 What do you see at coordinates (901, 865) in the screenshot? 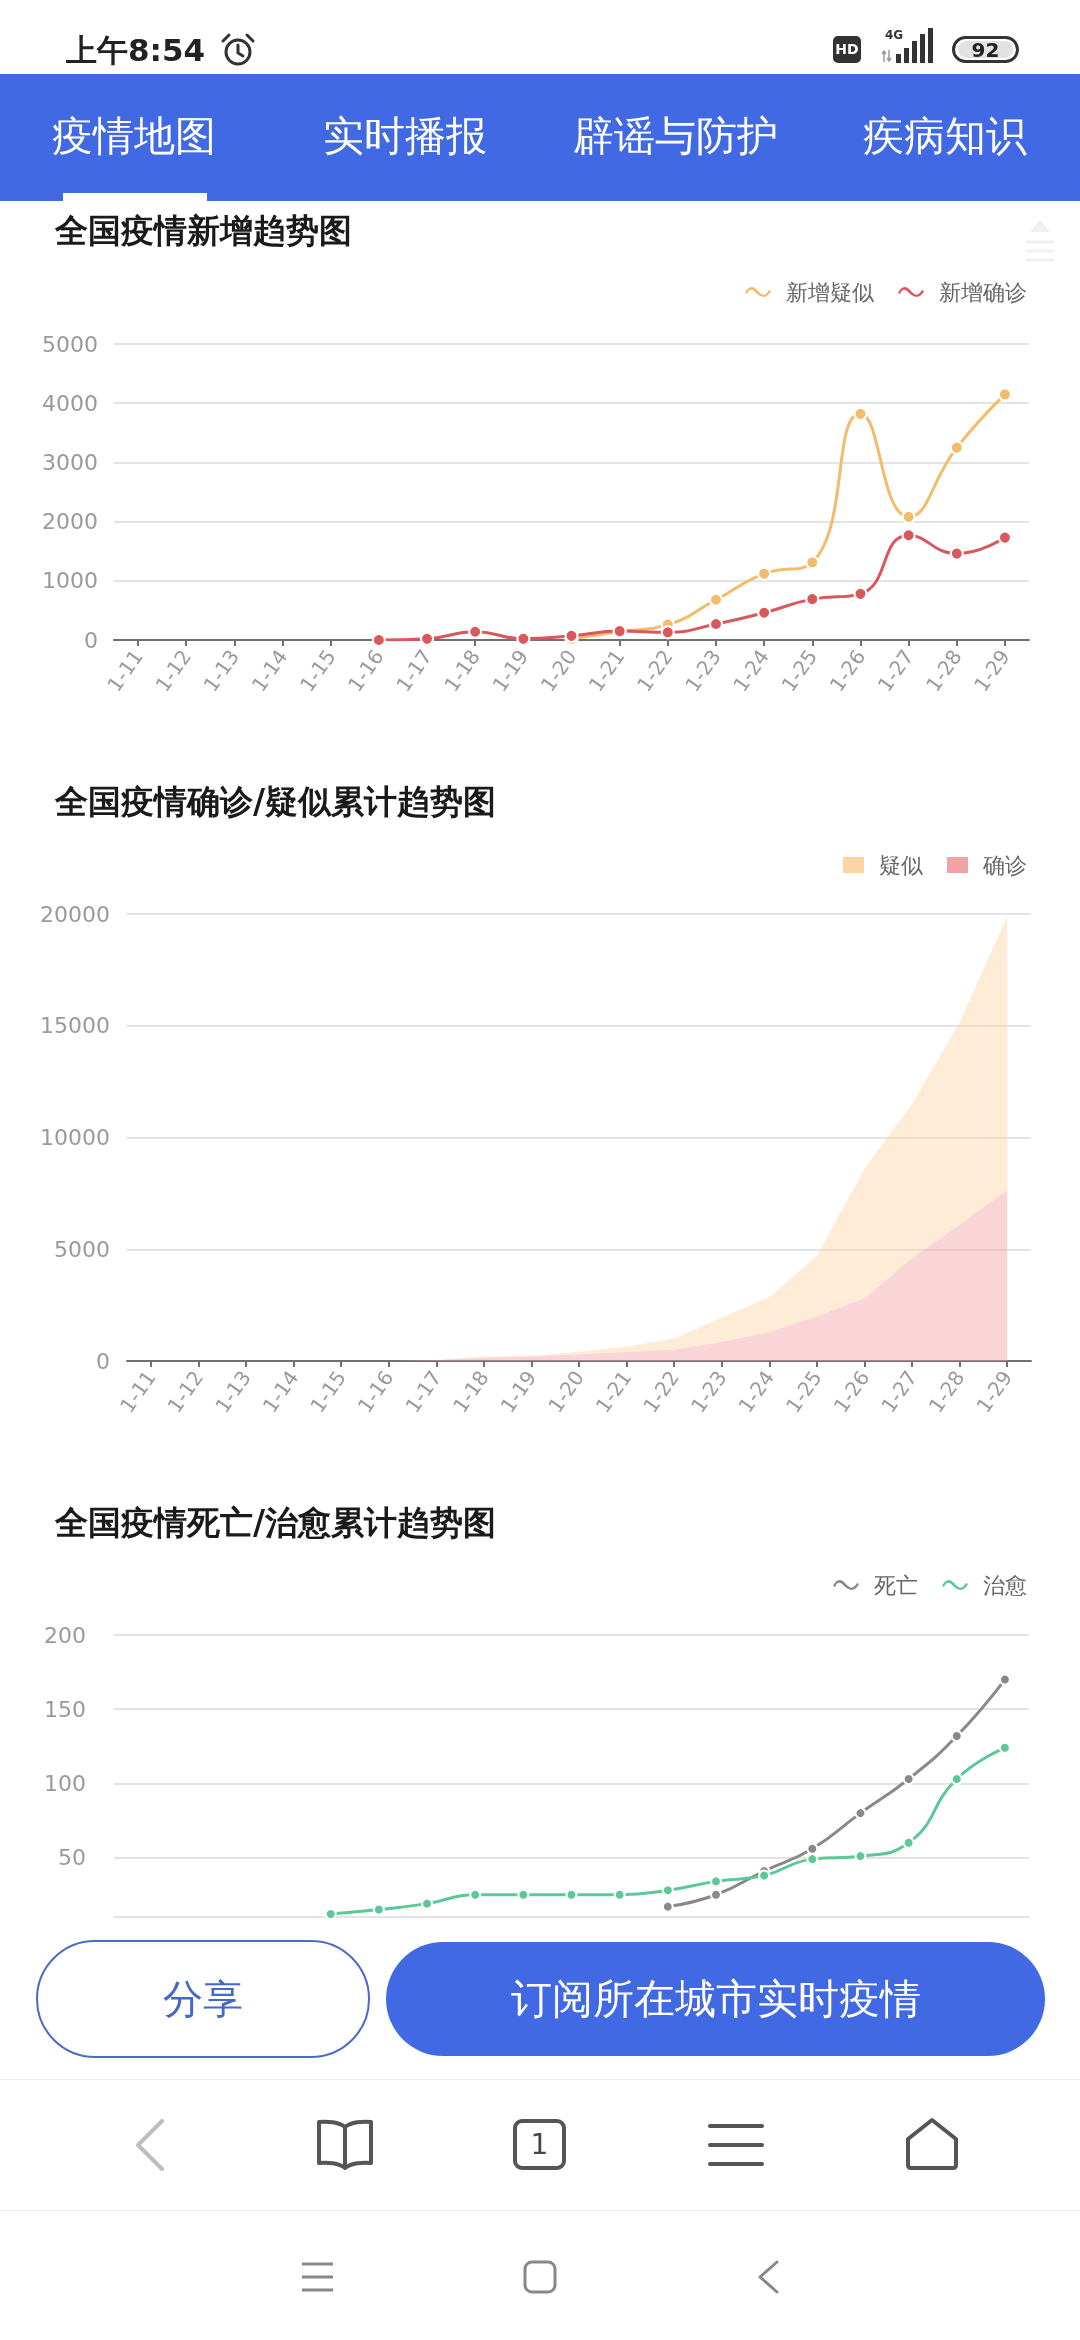
I see `legend-label: 疑似` at bounding box center [901, 865].